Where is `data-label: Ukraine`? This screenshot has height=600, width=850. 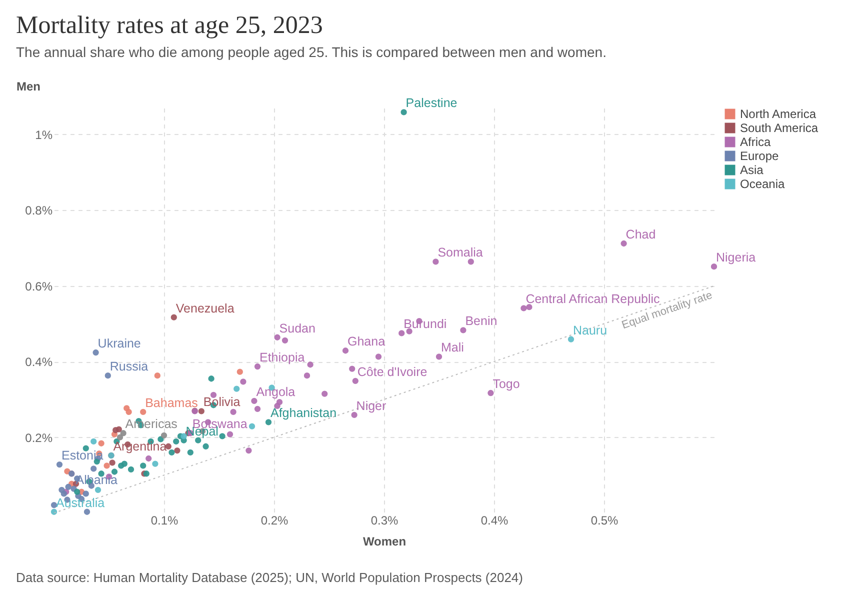 data-label: Ukraine is located at coordinates (119, 343).